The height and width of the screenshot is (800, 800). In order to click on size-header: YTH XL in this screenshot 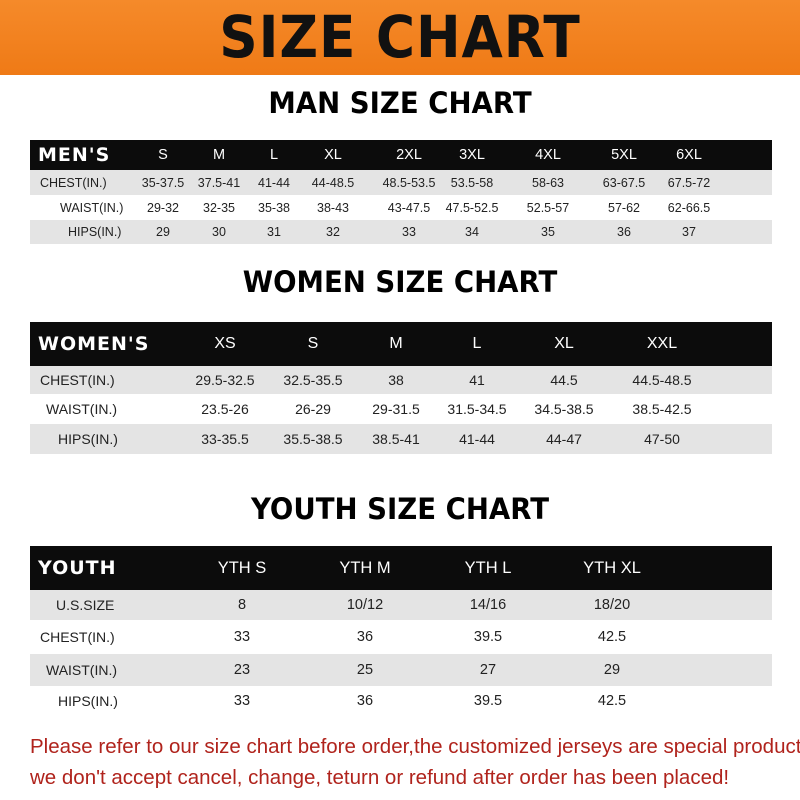, I will do `click(612, 567)`.